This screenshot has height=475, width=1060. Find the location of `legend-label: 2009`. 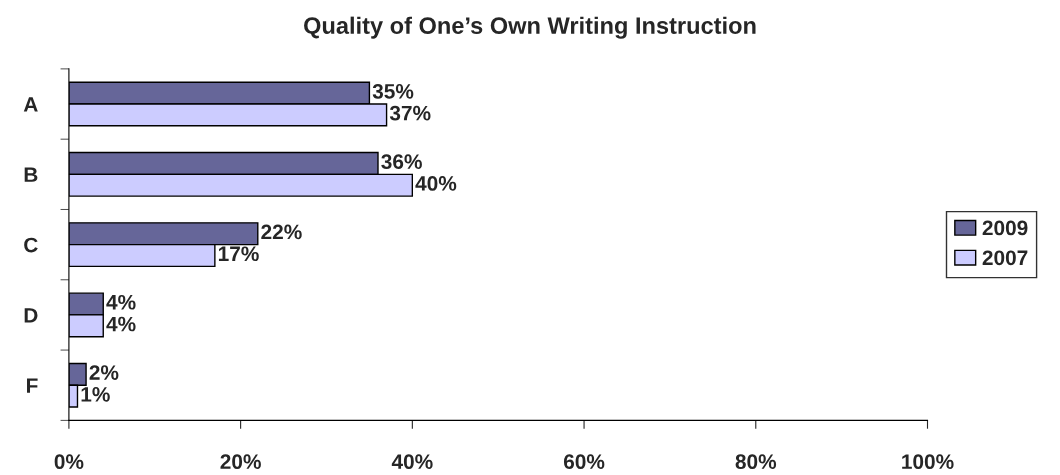

legend-label: 2009 is located at coordinates (1005, 228).